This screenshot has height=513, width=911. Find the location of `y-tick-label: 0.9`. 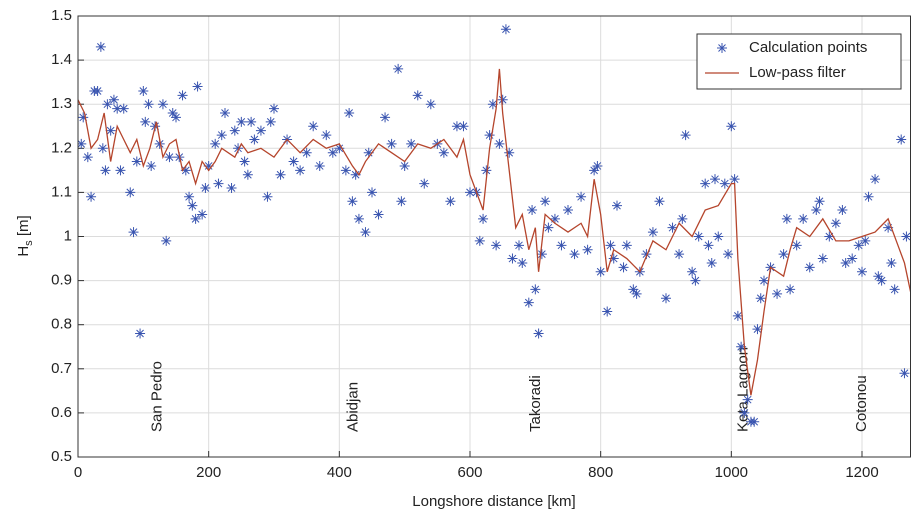

y-tick-label: 0.9 is located at coordinates (61, 280).